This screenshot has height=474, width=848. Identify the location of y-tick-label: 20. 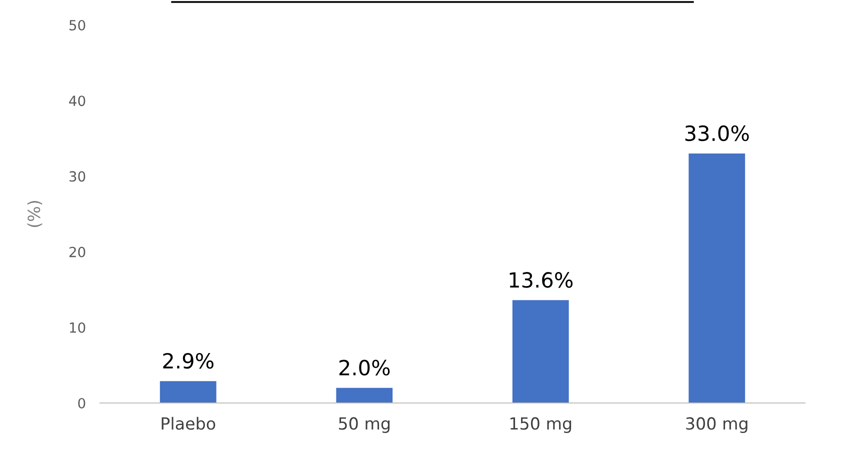
(77, 252).